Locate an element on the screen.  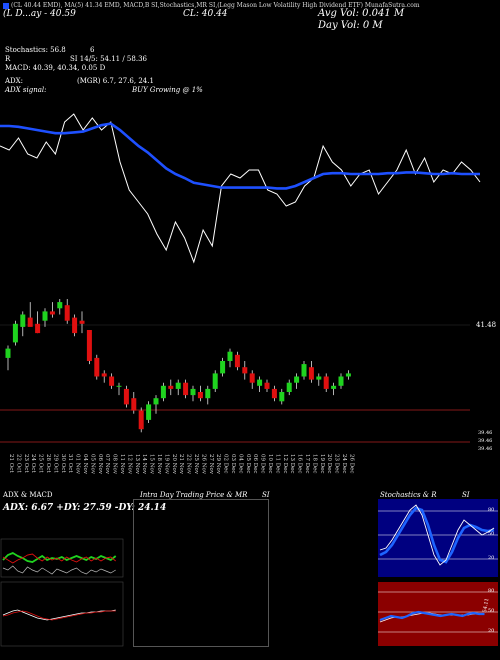
intraday-panel-si: SI is located at coordinates (266, 495).